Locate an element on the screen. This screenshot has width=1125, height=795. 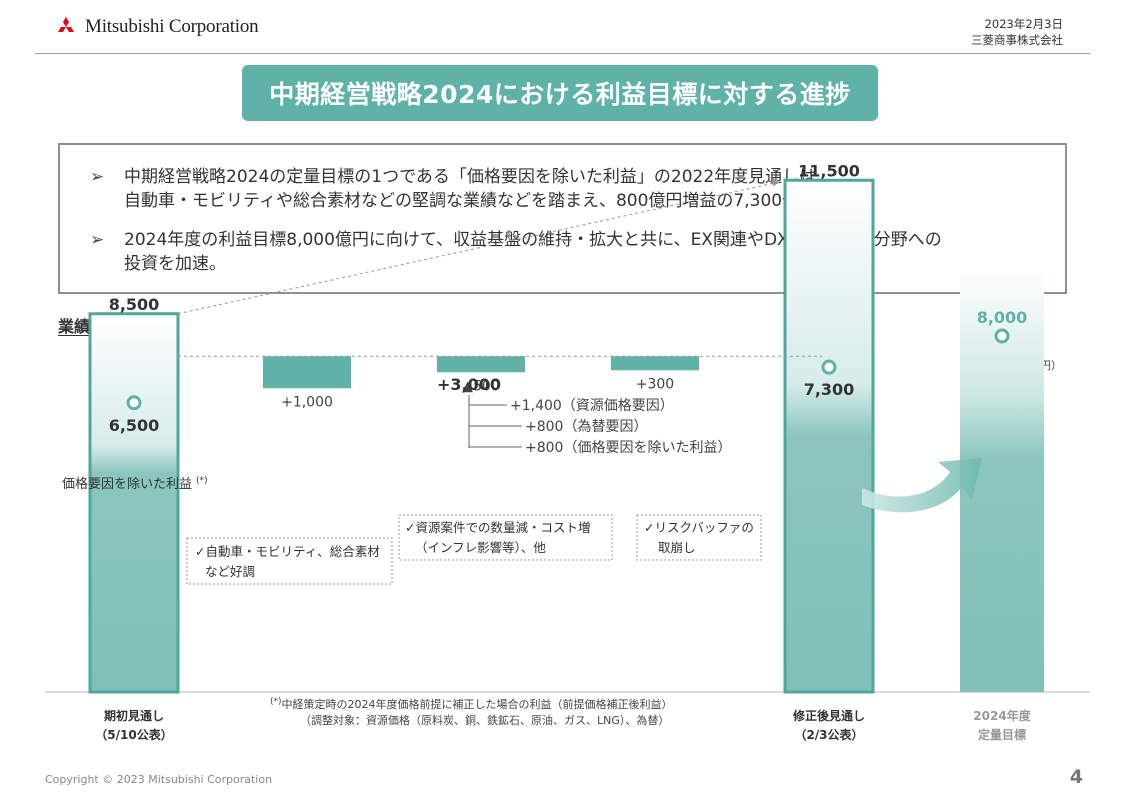
header-divider is located at coordinates (562, 53).